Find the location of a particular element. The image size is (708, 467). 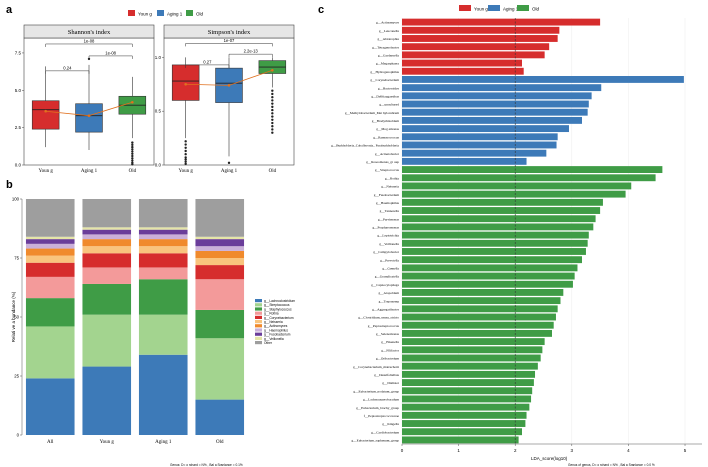

lefse-category-label: g__Corynebacterium_matruchotii is located at coordinates (376, 367).